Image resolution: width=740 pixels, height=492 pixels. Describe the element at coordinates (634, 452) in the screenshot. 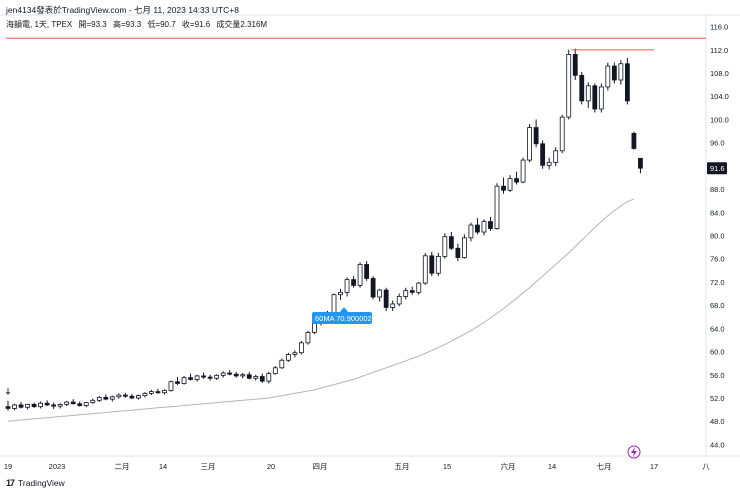

I see `lightning-bolt-icon` at that location.